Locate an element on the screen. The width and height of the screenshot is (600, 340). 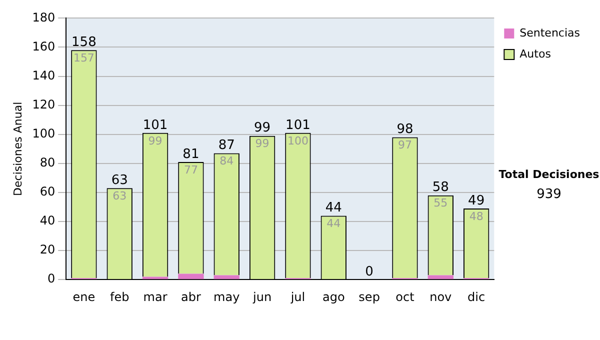
legend-label: Sentencias is located at coordinates (550, 33).